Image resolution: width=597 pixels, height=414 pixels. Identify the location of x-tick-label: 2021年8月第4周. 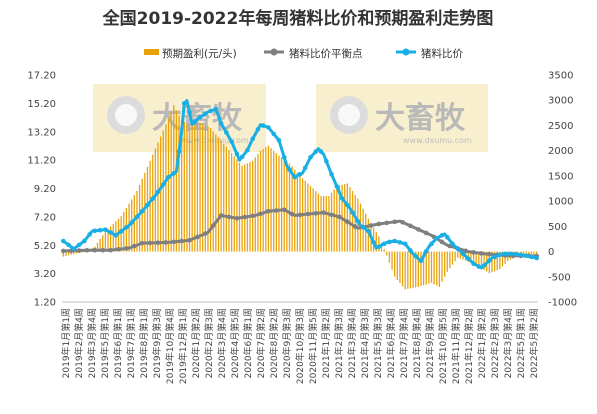
(417, 343).